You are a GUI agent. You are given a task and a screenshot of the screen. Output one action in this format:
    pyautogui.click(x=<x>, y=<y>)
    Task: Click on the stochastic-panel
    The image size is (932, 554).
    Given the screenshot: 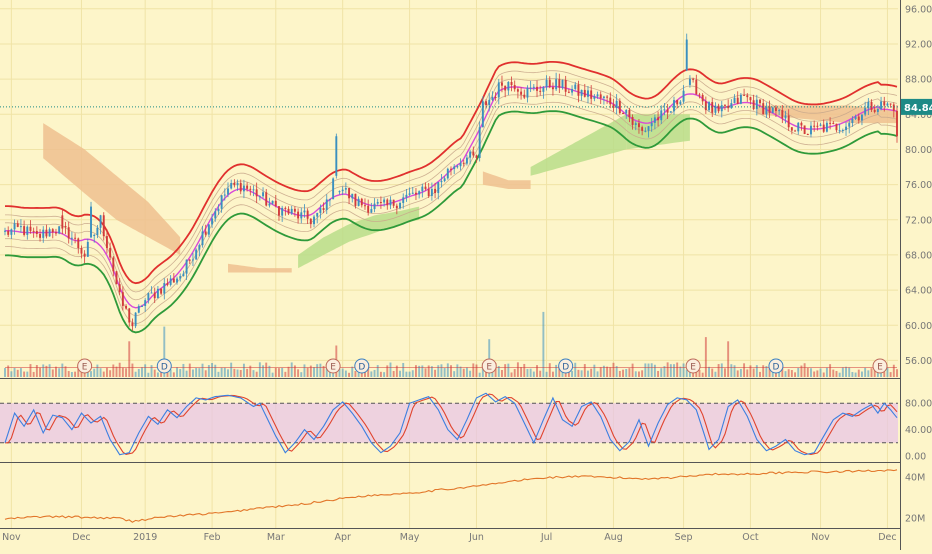 What is the action you would take?
    pyautogui.click(x=449, y=424)
    